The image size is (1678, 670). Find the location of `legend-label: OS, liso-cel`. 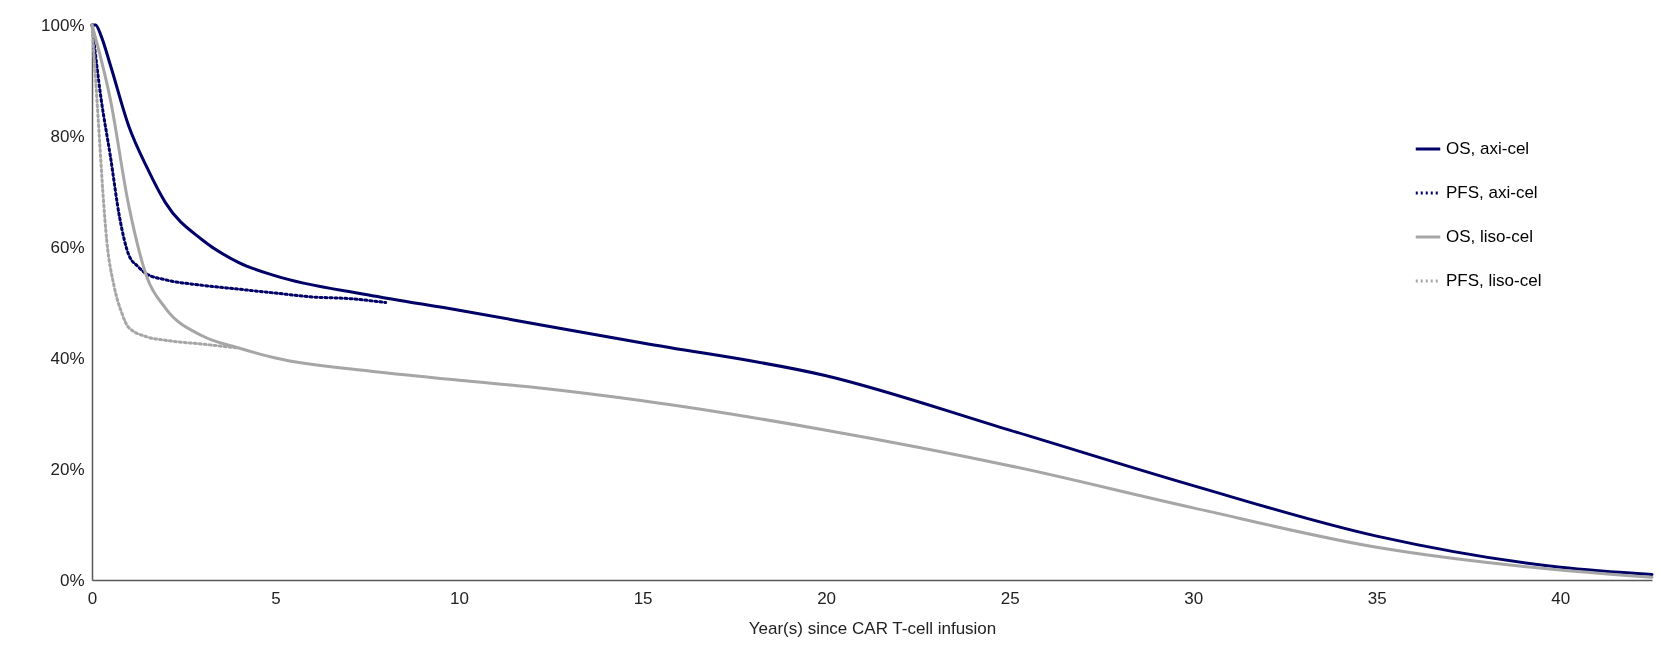

legend-label: OS, liso-cel is located at coordinates (1489, 236).